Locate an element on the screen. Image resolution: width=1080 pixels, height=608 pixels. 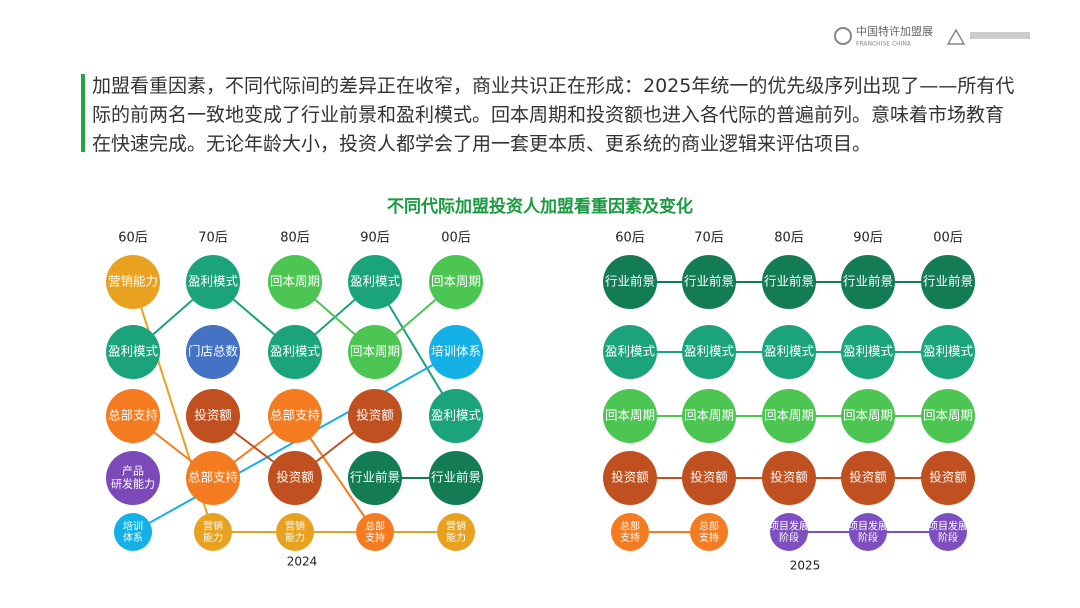
logo-name: 中国特许加盟展 is located at coordinates (894, 31).